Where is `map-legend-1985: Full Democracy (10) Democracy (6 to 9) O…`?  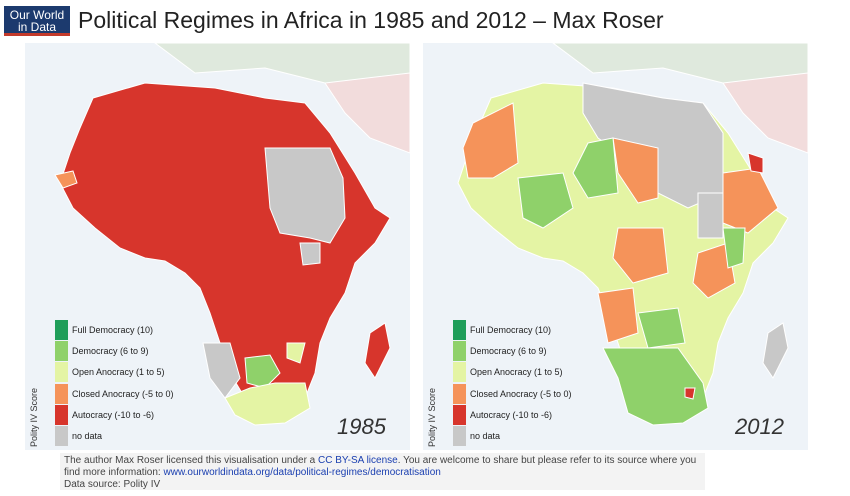 map-legend-1985: Full Democracy (10) Democracy (6 to 9) O… is located at coordinates (114, 383).